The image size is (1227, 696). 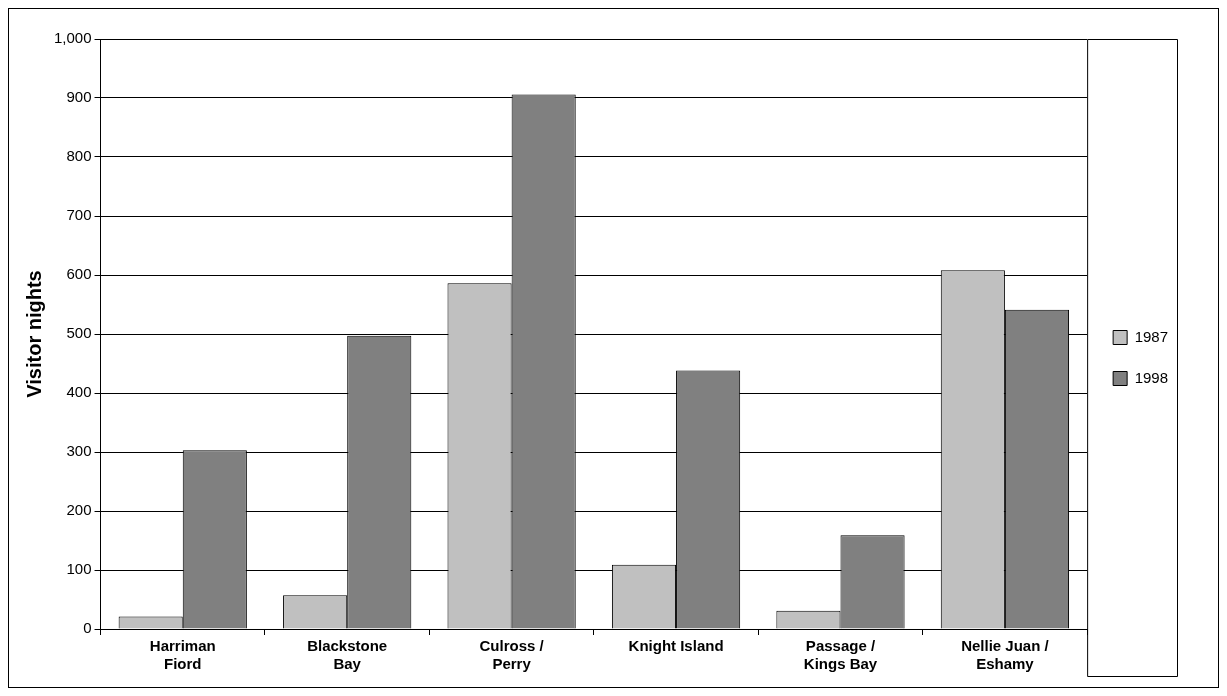 I want to click on y-tick-label: 100, so click(x=79, y=569).